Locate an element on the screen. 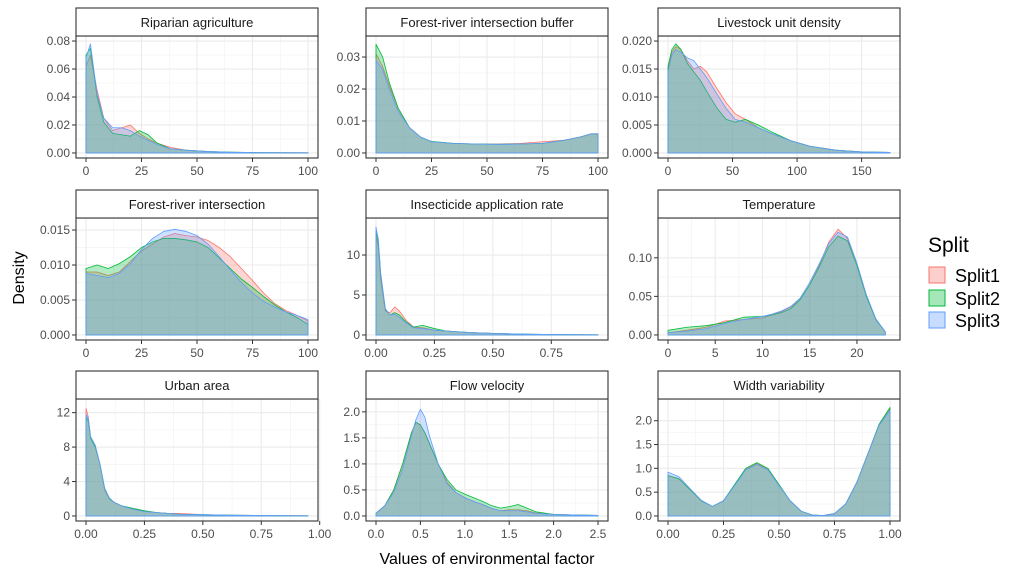 Image resolution: width=1024 pixels, height=576 pixels. y-tick-label: 1.5 is located at coordinates (351, 438).